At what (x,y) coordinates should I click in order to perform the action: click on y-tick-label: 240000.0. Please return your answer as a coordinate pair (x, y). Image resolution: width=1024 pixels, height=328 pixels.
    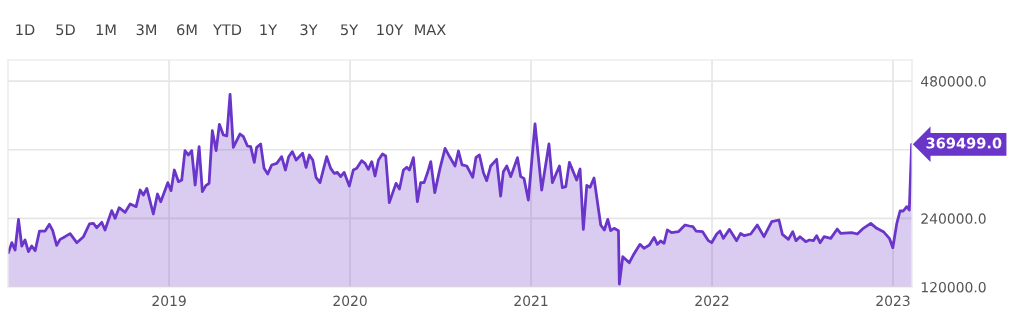
    Looking at the image, I should click on (953, 218).